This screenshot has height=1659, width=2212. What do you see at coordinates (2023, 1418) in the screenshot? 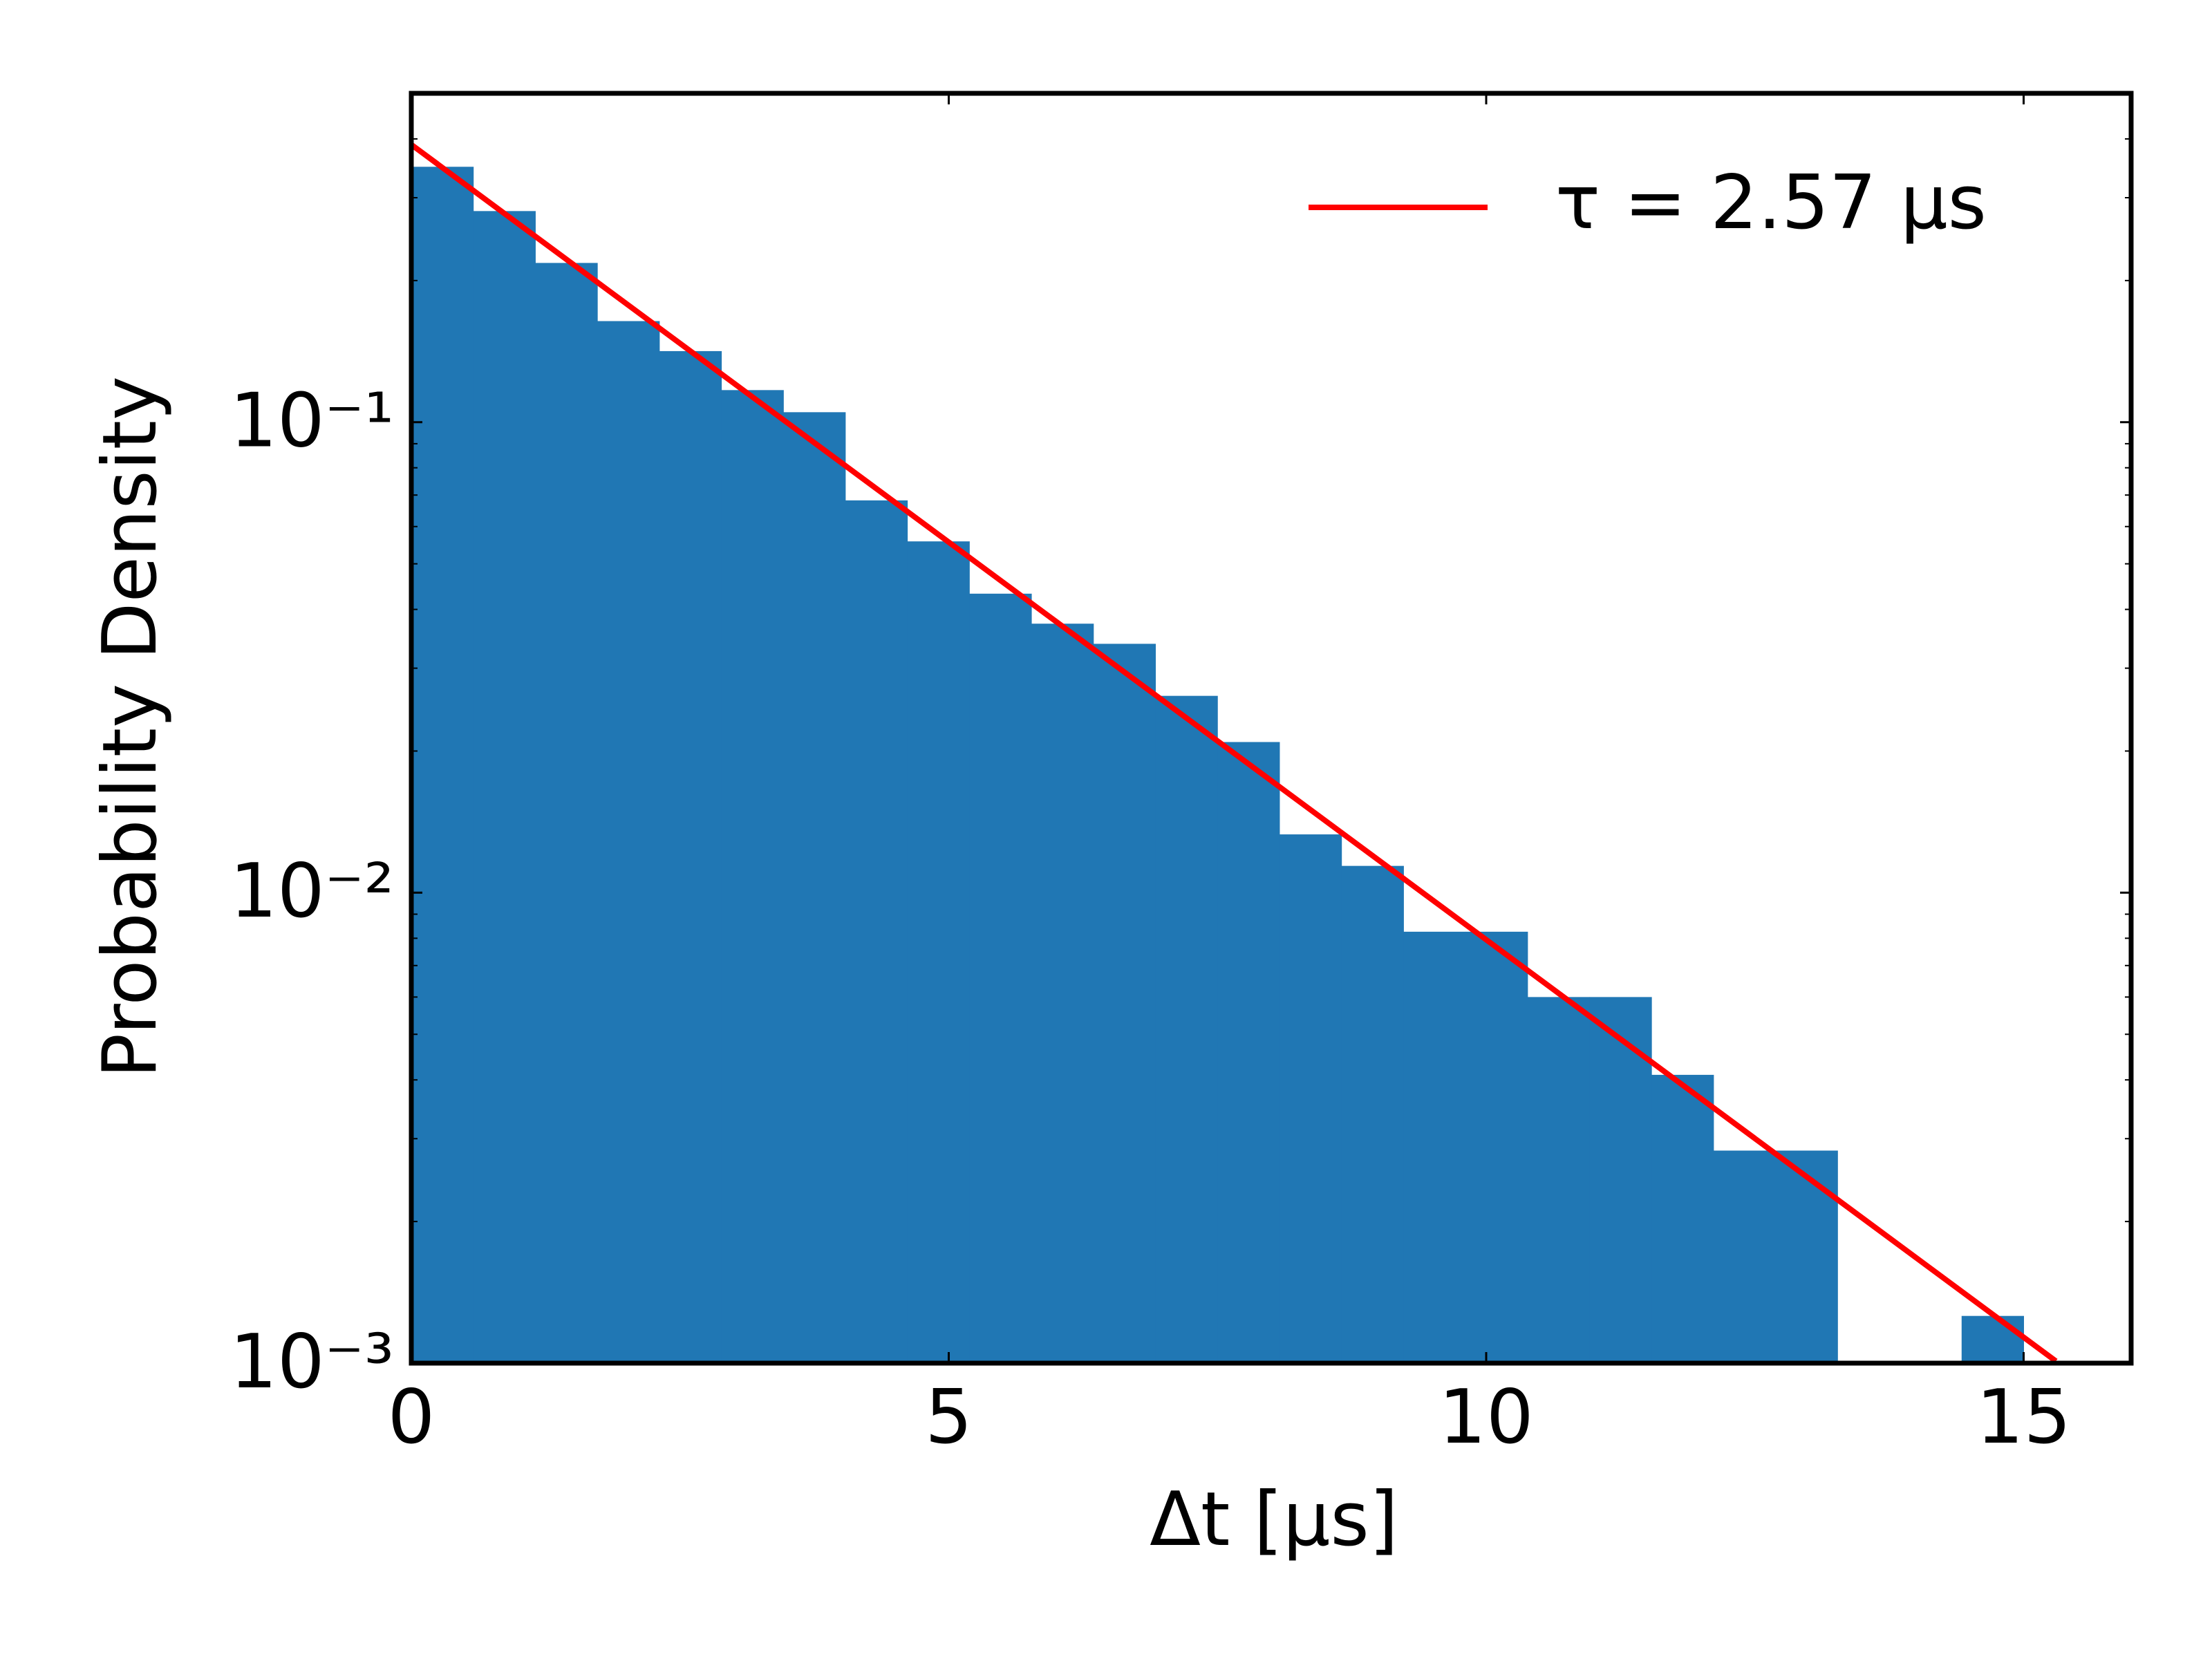
I see `x-tick-label: 15` at bounding box center [2023, 1418].